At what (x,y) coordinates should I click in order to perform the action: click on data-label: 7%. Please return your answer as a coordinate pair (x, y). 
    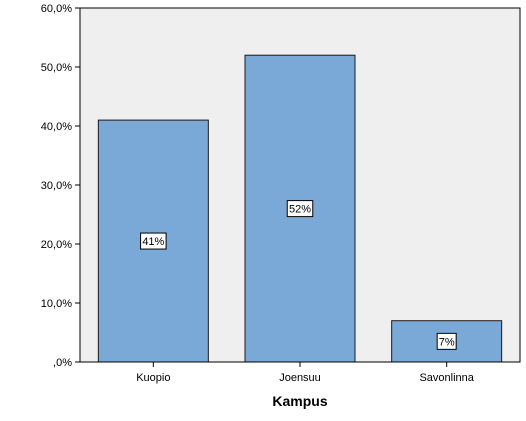
    Looking at the image, I should click on (447, 342).